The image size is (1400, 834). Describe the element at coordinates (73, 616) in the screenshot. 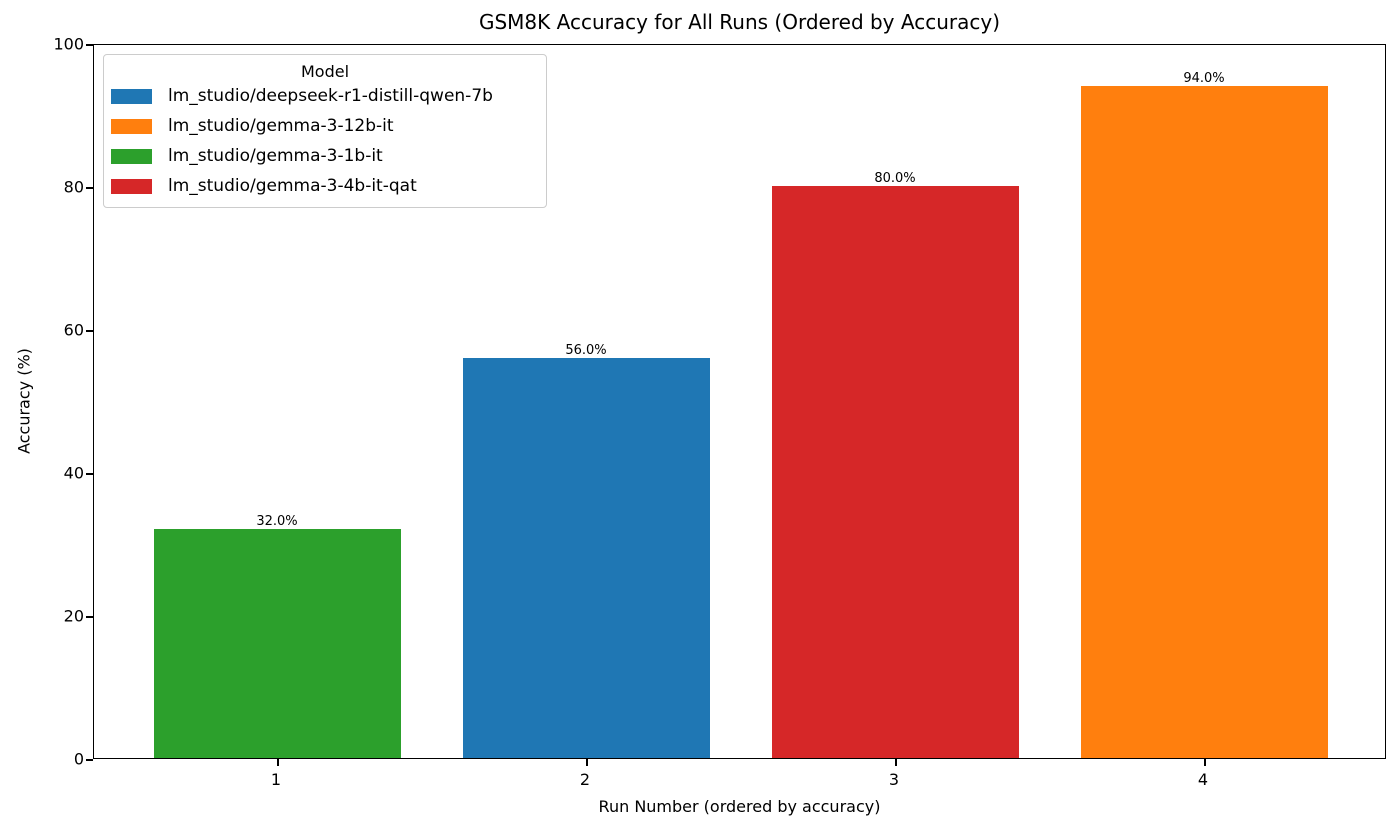

I see `y-tick-label: 20` at that location.